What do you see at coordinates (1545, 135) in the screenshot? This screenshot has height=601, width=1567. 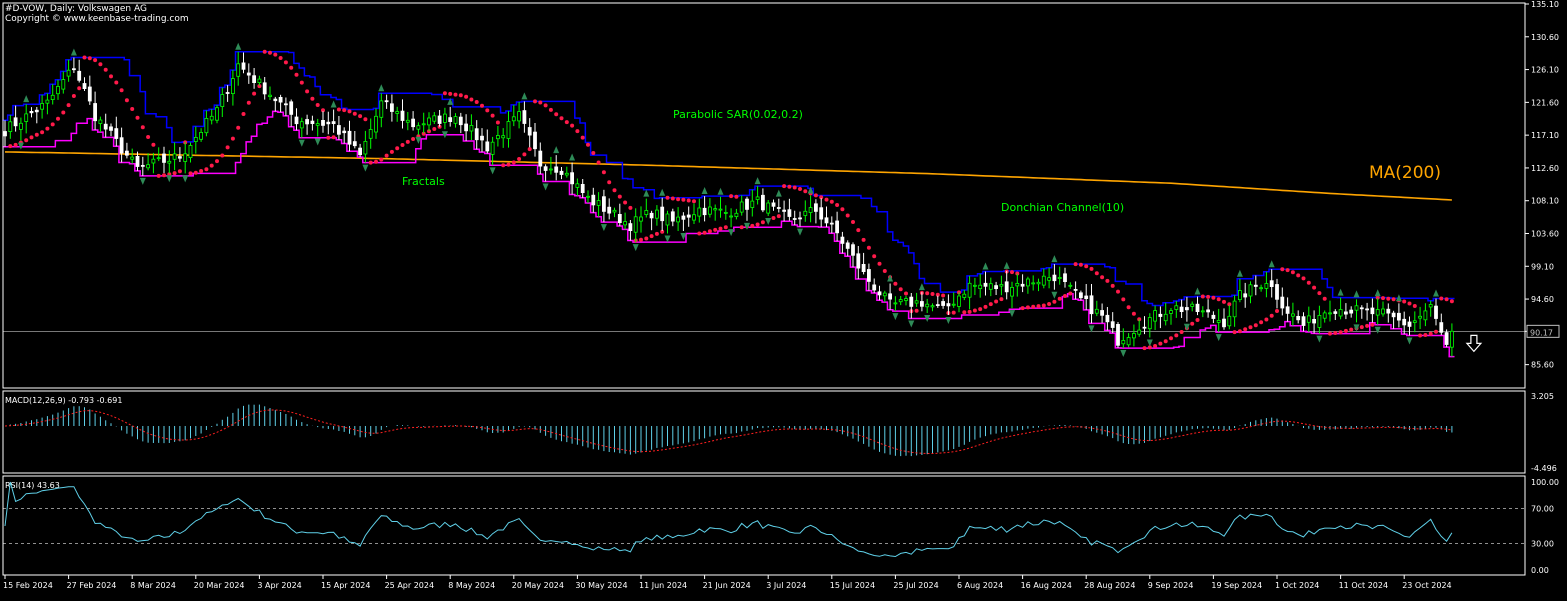 I see `price-tick-label: 117.10` at bounding box center [1545, 135].